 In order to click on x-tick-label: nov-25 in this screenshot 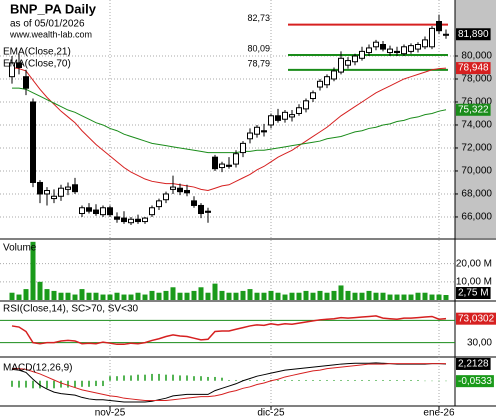, I will do `click(110, 413)`.